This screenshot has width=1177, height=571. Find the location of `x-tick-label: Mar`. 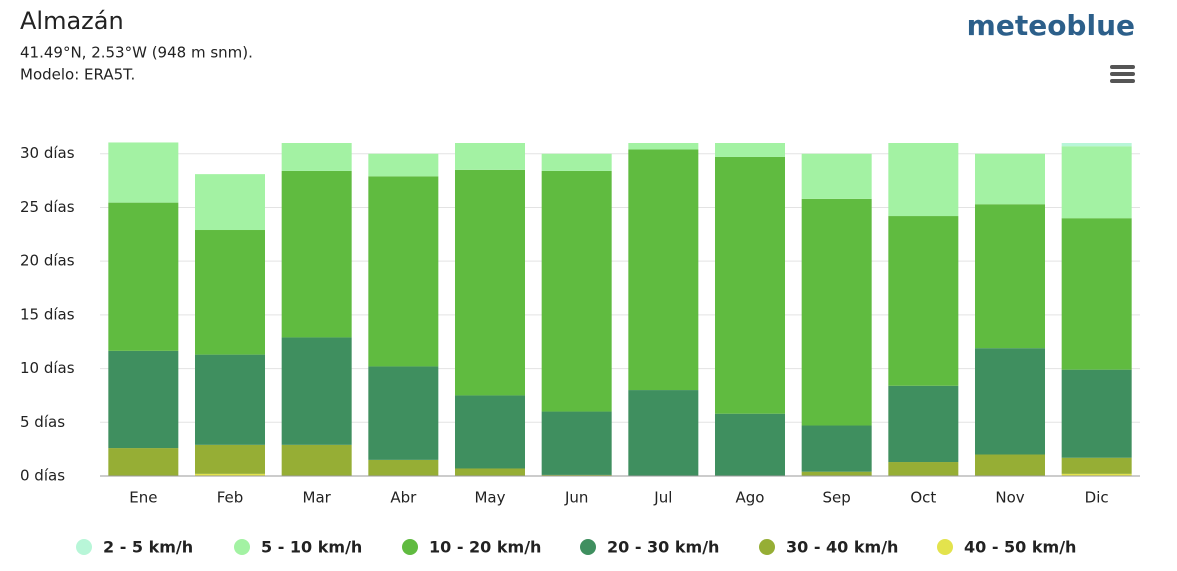

x-tick-label: Mar is located at coordinates (317, 498).